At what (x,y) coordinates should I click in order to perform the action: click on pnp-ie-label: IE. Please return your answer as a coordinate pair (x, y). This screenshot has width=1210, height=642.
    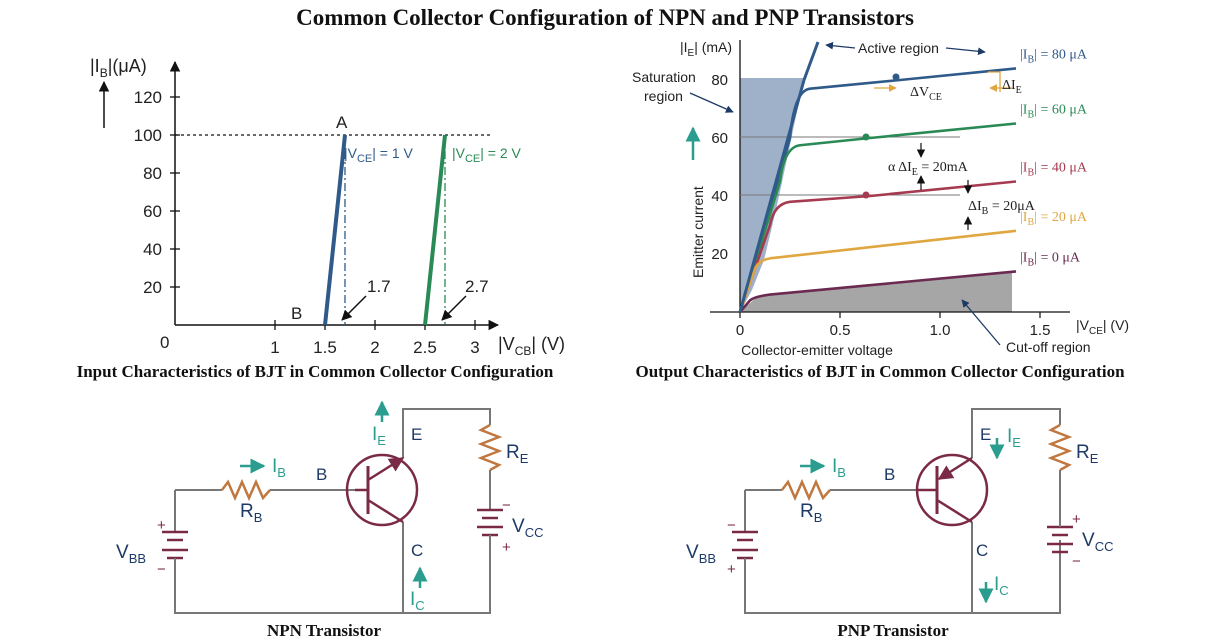
    Looking at the image, I should click on (1014, 438).